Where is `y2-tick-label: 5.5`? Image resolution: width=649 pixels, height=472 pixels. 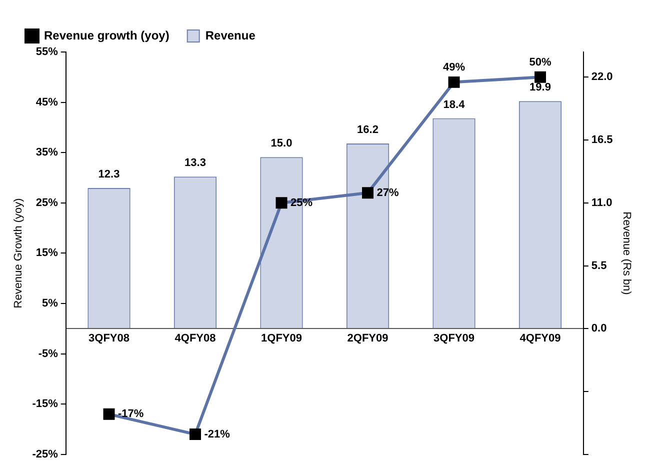 y2-tick-label: 5.5 is located at coordinates (599, 266).